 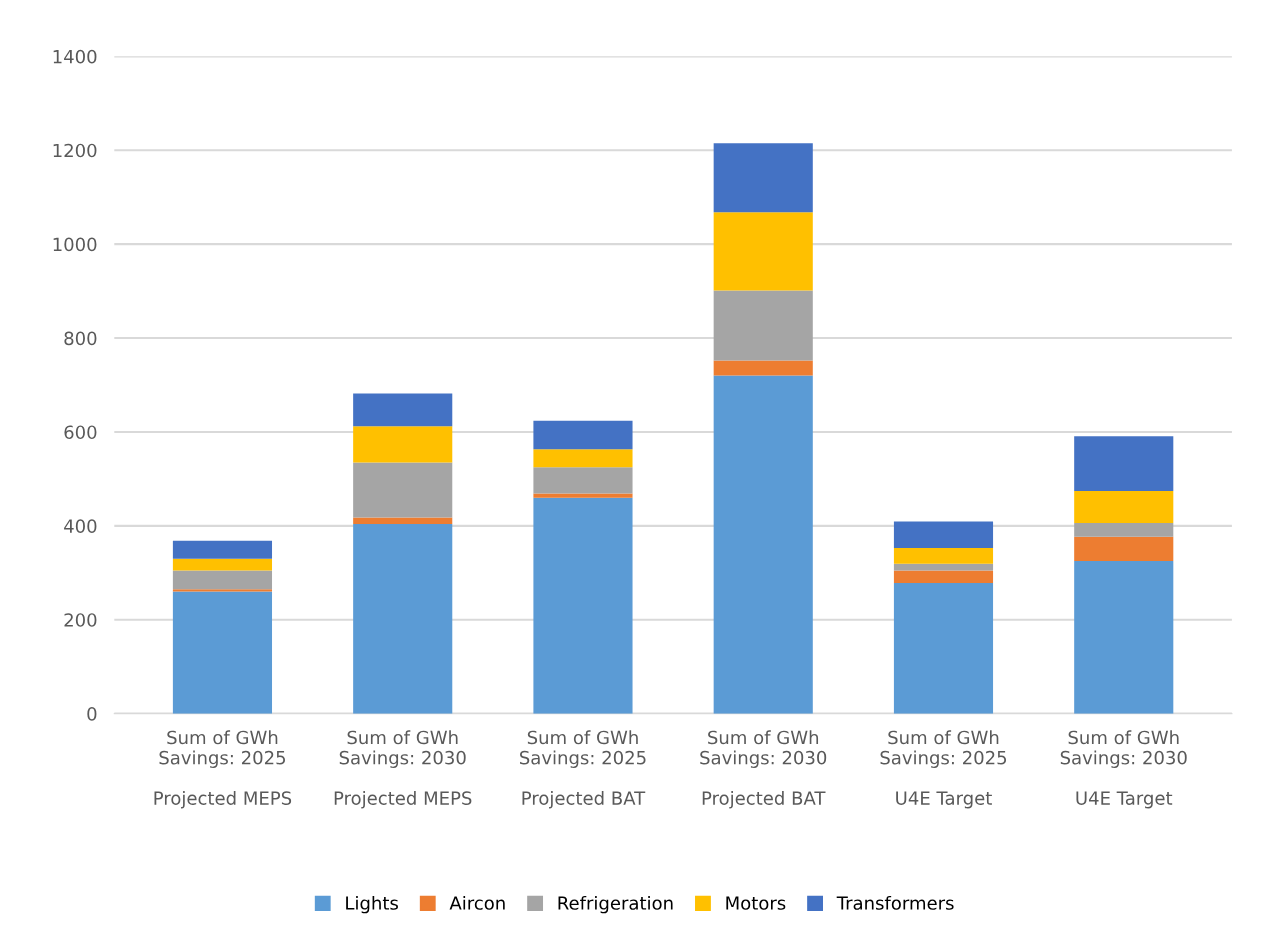 What do you see at coordinates (403, 769) in the screenshot?
I see `category-label: Sum of GWh Savings: 2030 Projected MEPS` at bounding box center [403, 769].